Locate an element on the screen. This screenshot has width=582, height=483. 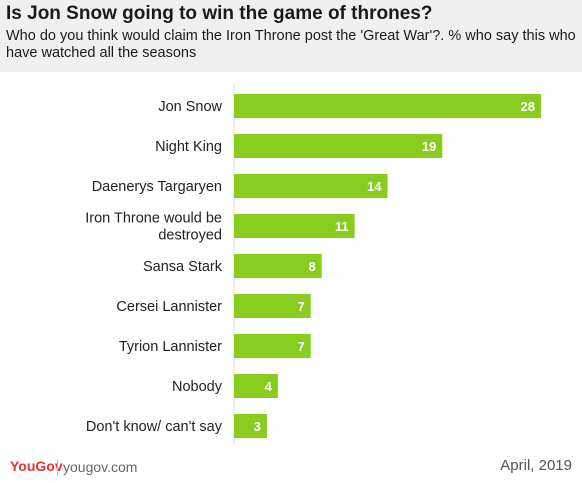
category-label-line: Don't know/ can't say is located at coordinates (154, 427).